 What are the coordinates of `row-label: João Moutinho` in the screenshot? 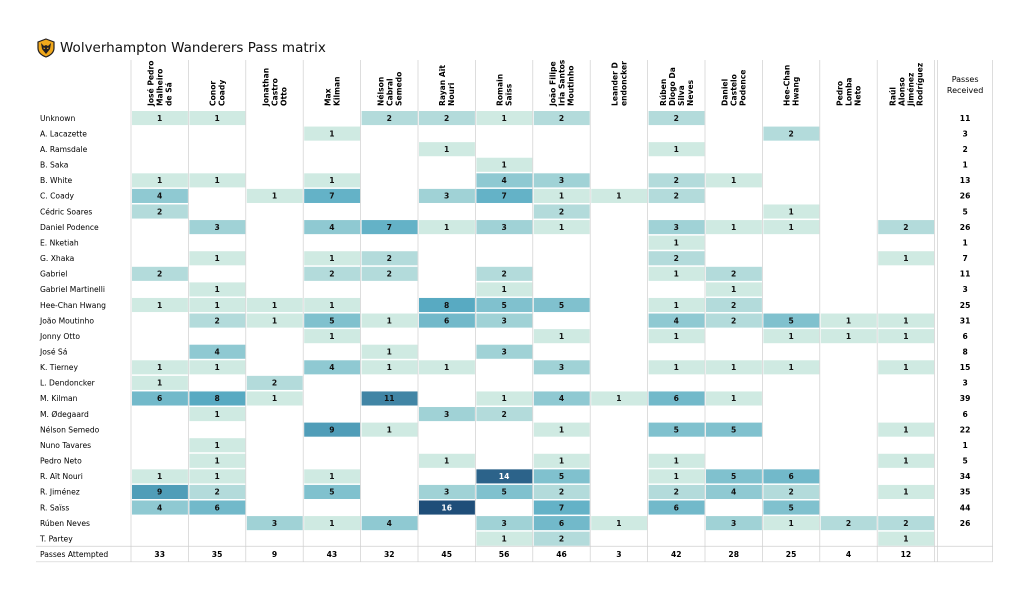 It's located at (66, 320).